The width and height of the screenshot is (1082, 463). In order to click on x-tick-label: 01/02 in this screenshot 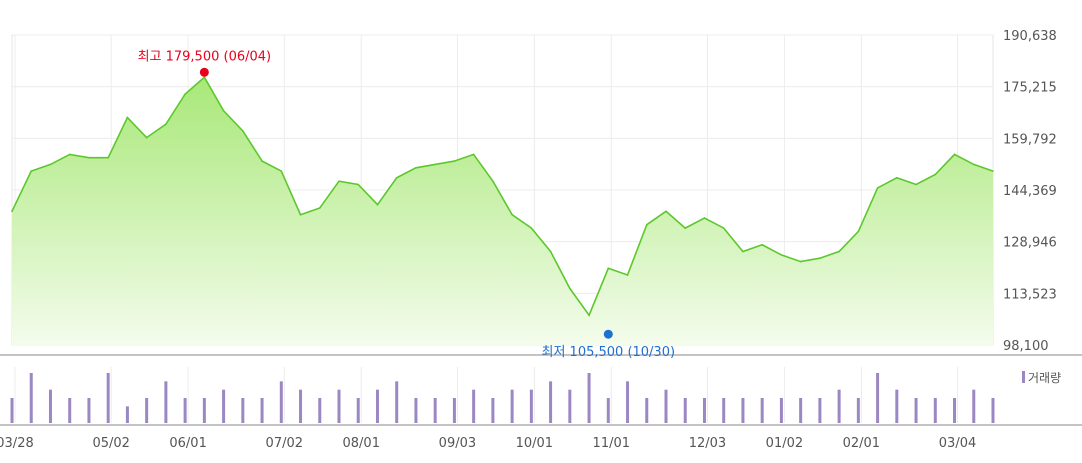, I will do `click(784, 443)`.